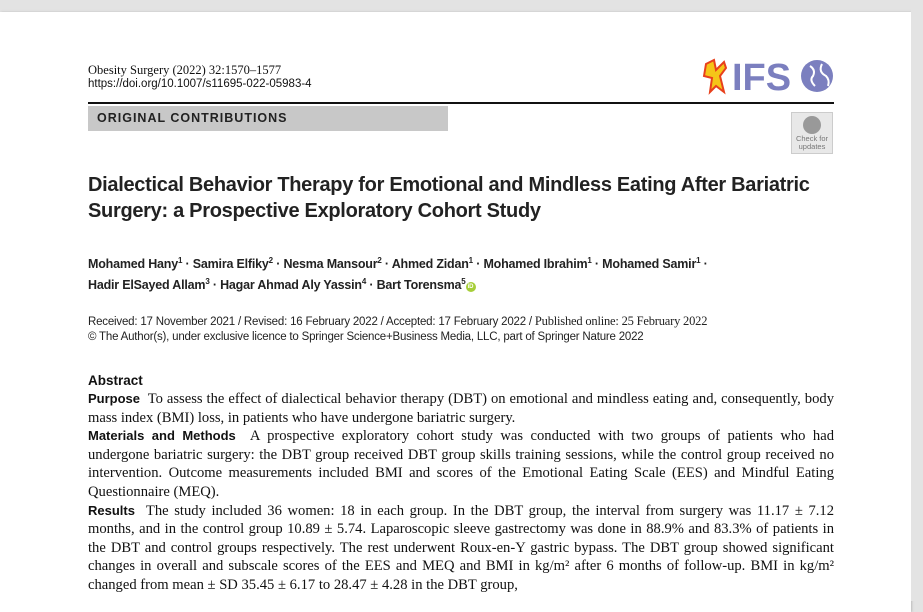 The image size is (923, 612). Describe the element at coordinates (621, 321) in the screenshot. I see `published-date: Published online: 25 February 2022` at that location.